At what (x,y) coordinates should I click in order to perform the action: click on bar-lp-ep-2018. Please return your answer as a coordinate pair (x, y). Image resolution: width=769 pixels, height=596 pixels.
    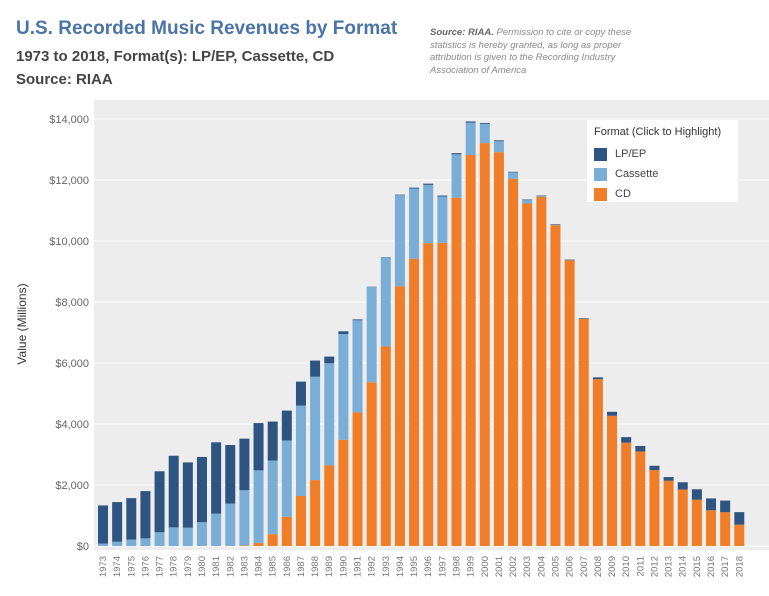
    Looking at the image, I should click on (739, 518).